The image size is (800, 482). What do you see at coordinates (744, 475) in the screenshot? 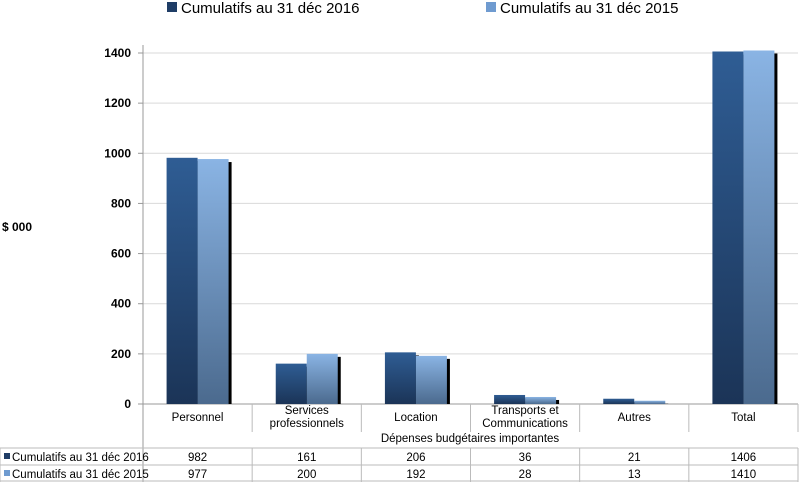
I see `table-cell: 1410` at bounding box center [744, 475].